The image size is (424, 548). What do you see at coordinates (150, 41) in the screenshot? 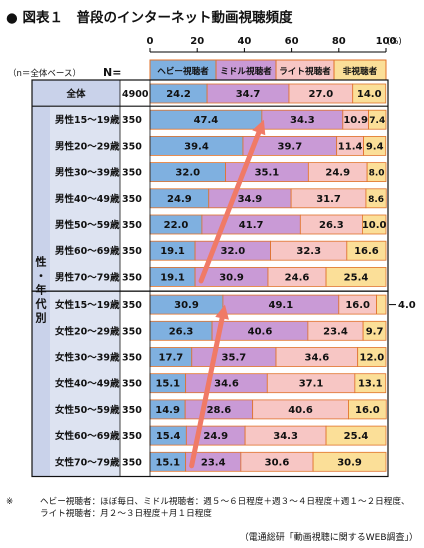
I see `x-tick-label: 0` at bounding box center [150, 41].